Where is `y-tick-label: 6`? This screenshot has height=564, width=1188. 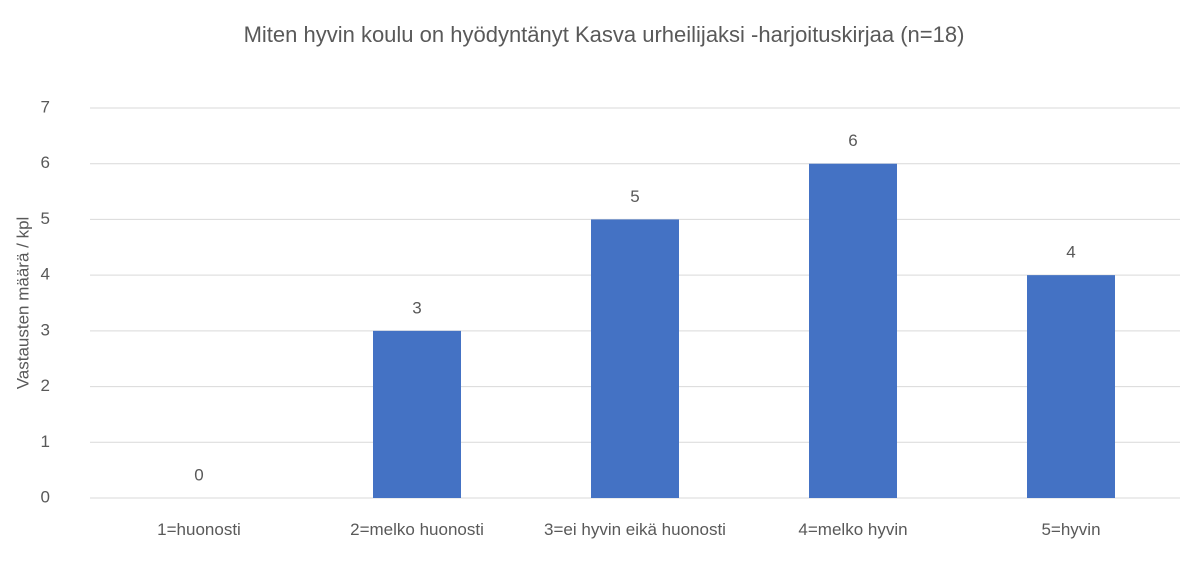 y-tick-label: 6 is located at coordinates (45, 162).